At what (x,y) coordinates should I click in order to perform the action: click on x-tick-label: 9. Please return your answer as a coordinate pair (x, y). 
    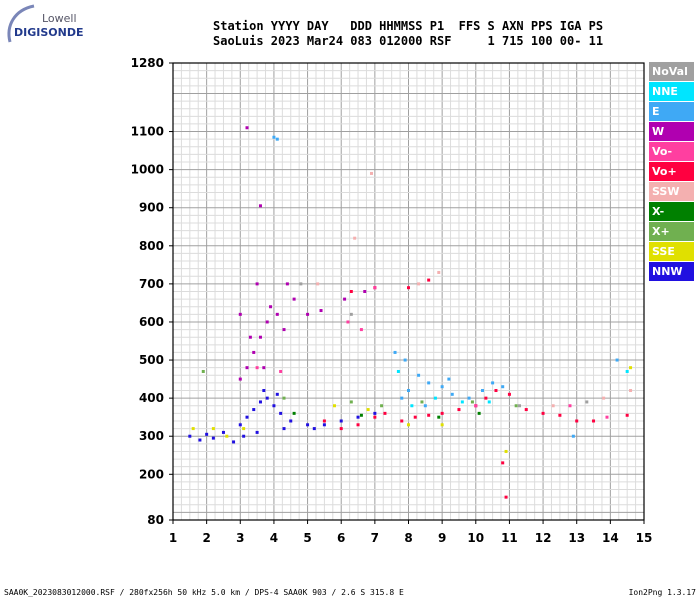
    Looking at the image, I should click on (442, 538).